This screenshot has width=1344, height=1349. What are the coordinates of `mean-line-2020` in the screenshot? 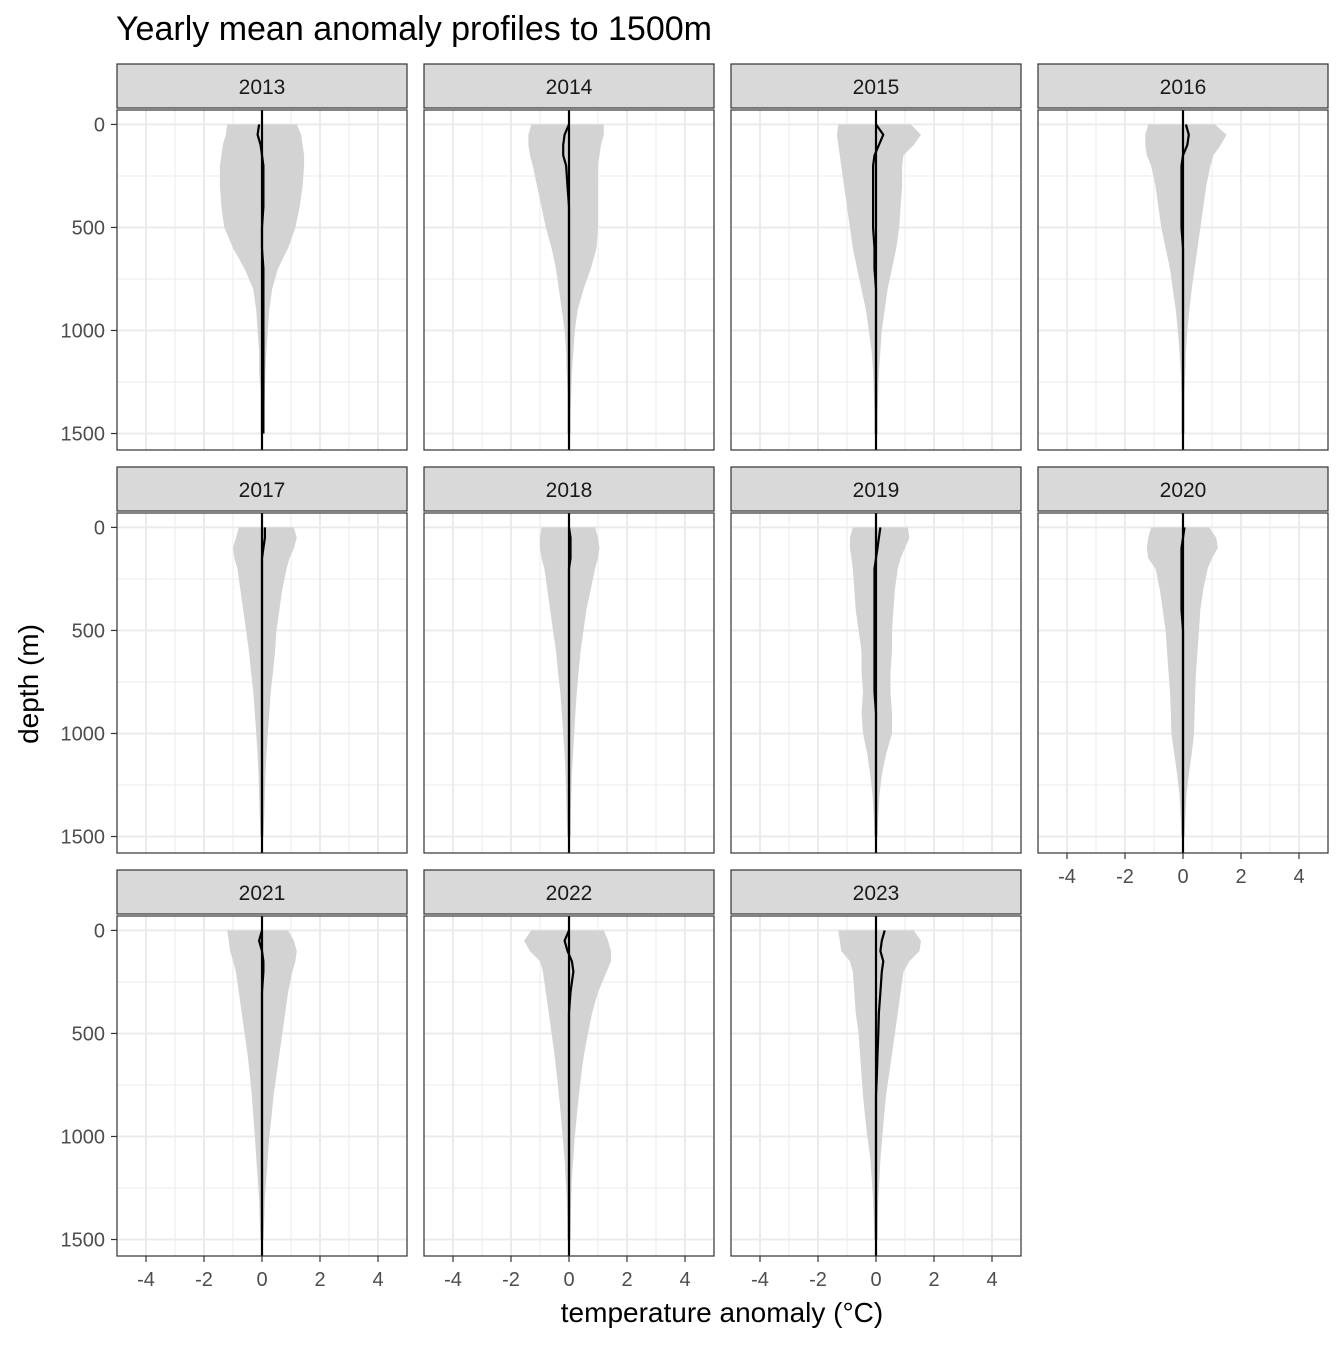 It's located at (1183, 682).